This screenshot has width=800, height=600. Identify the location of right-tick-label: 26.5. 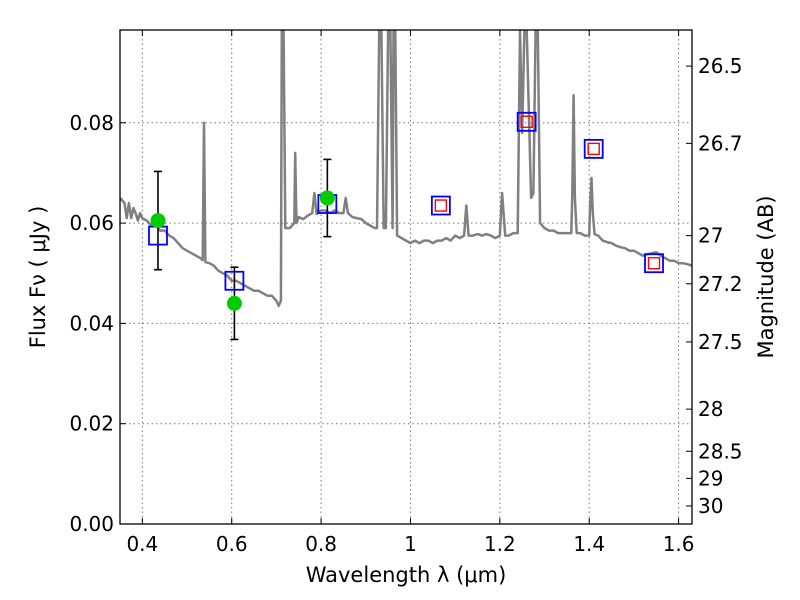
(720, 66).